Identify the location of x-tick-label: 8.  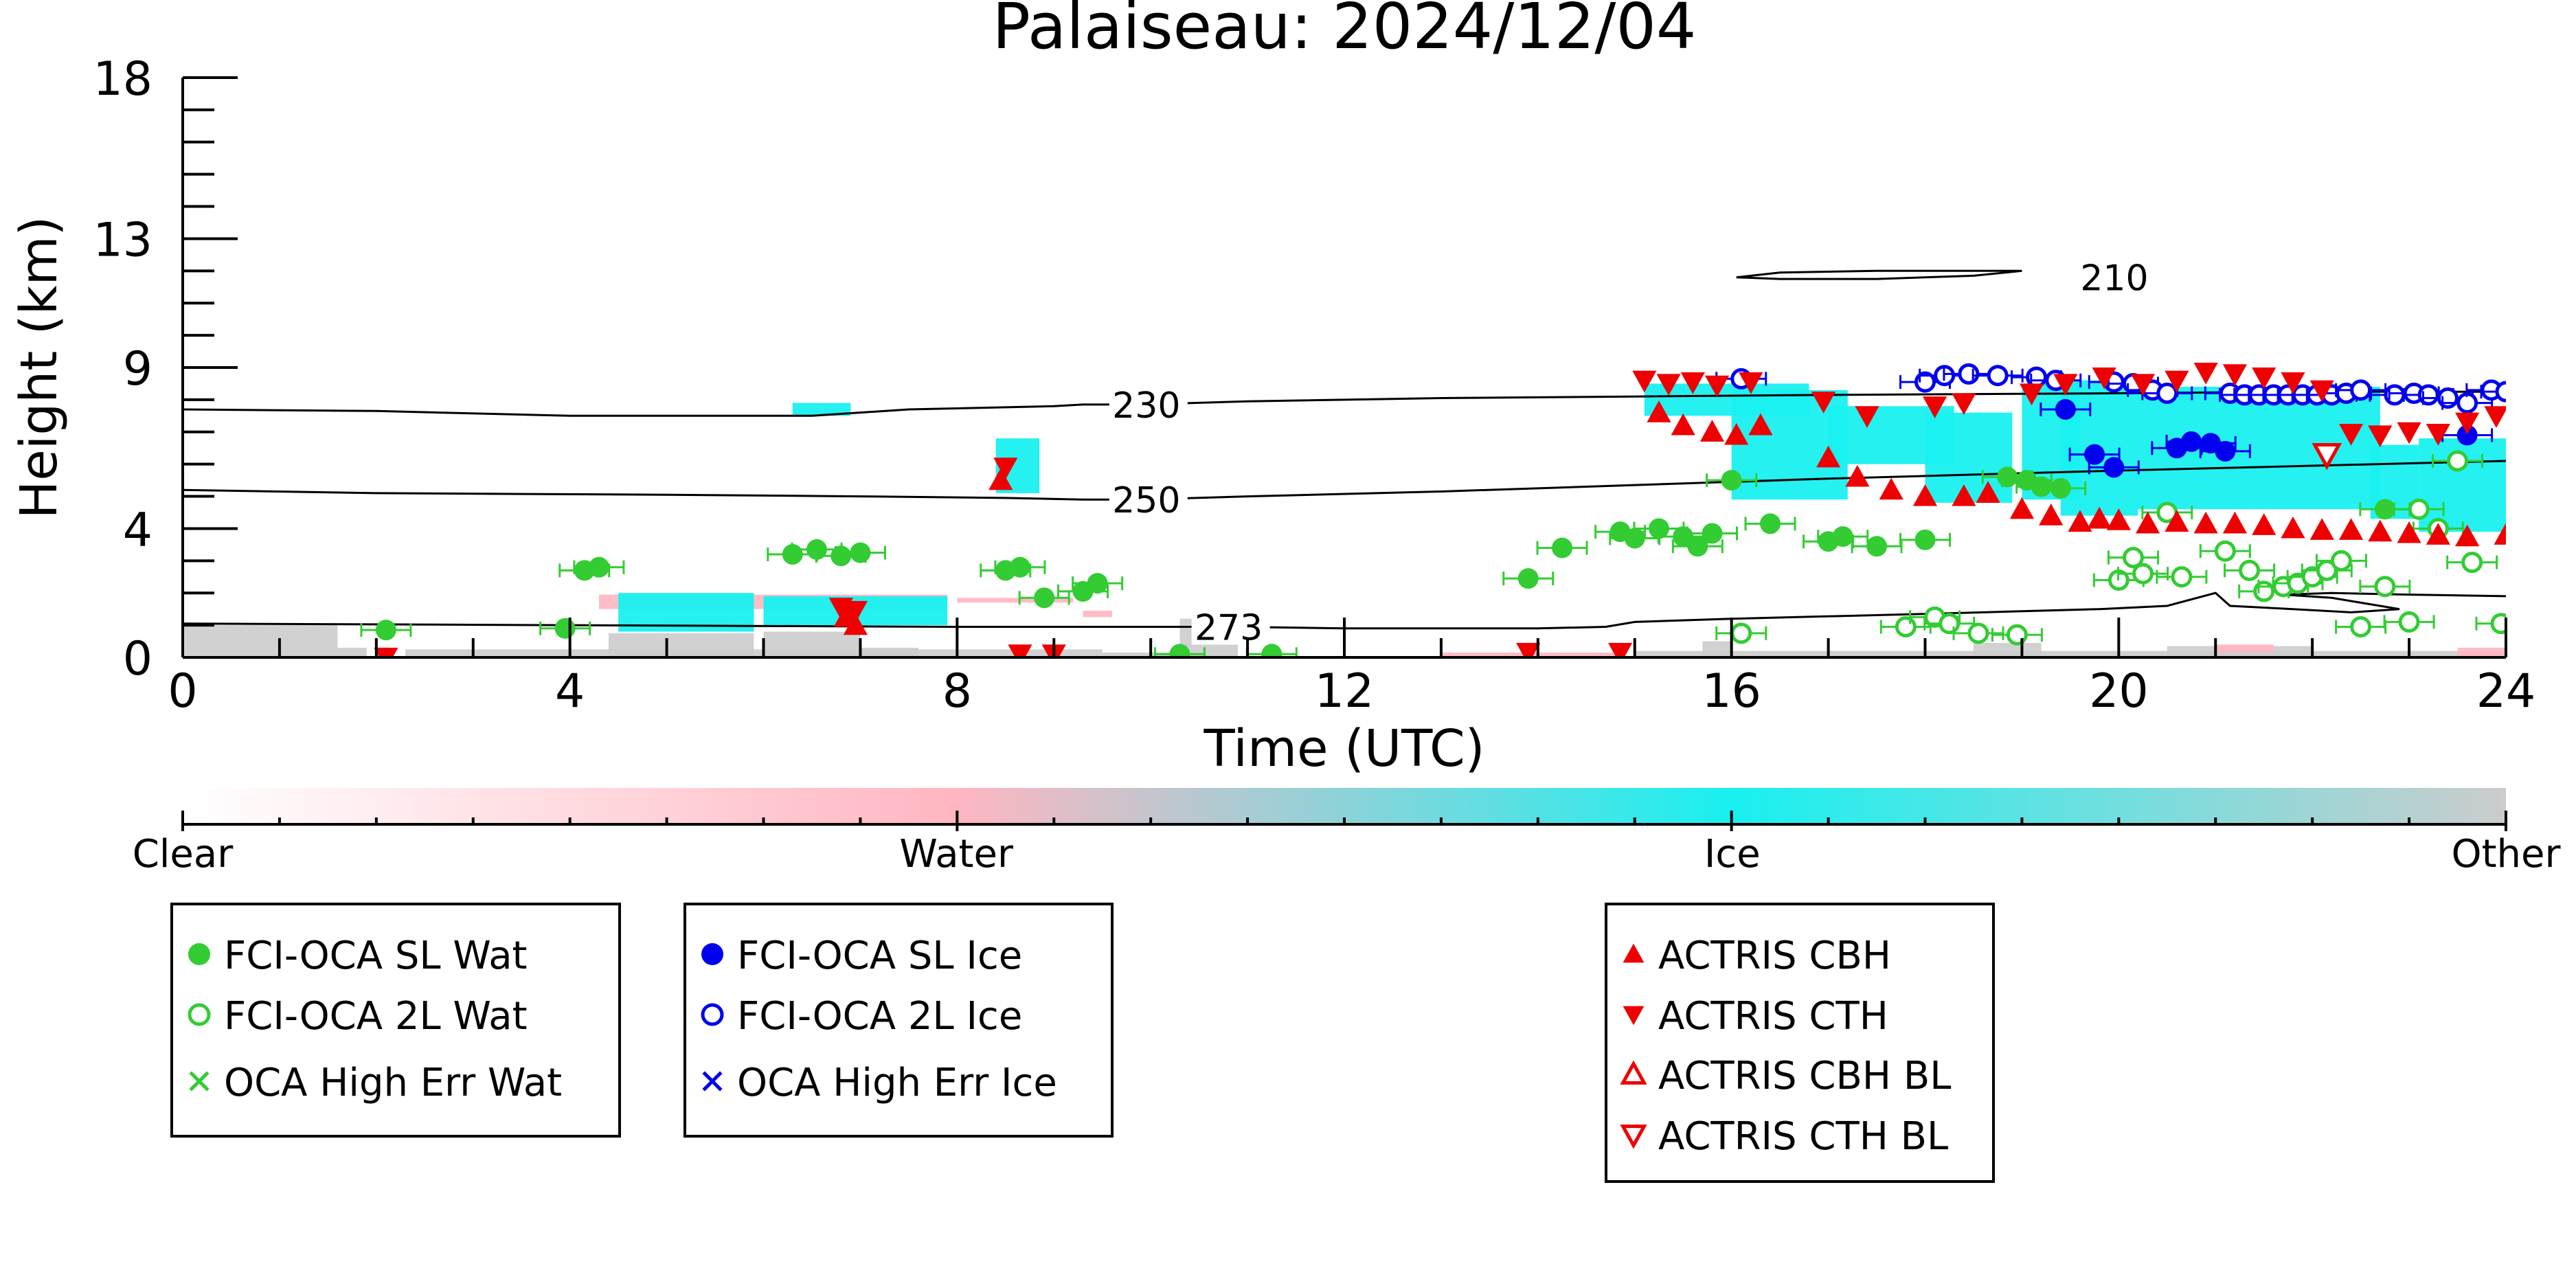
(957, 691).